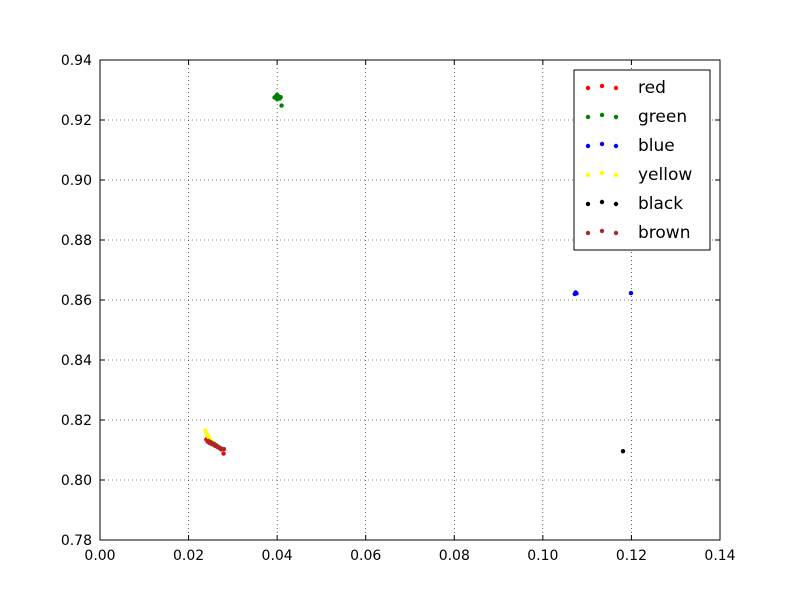 This screenshot has height=600, width=800. I want to click on legend-entry-green: green, so click(636, 117).